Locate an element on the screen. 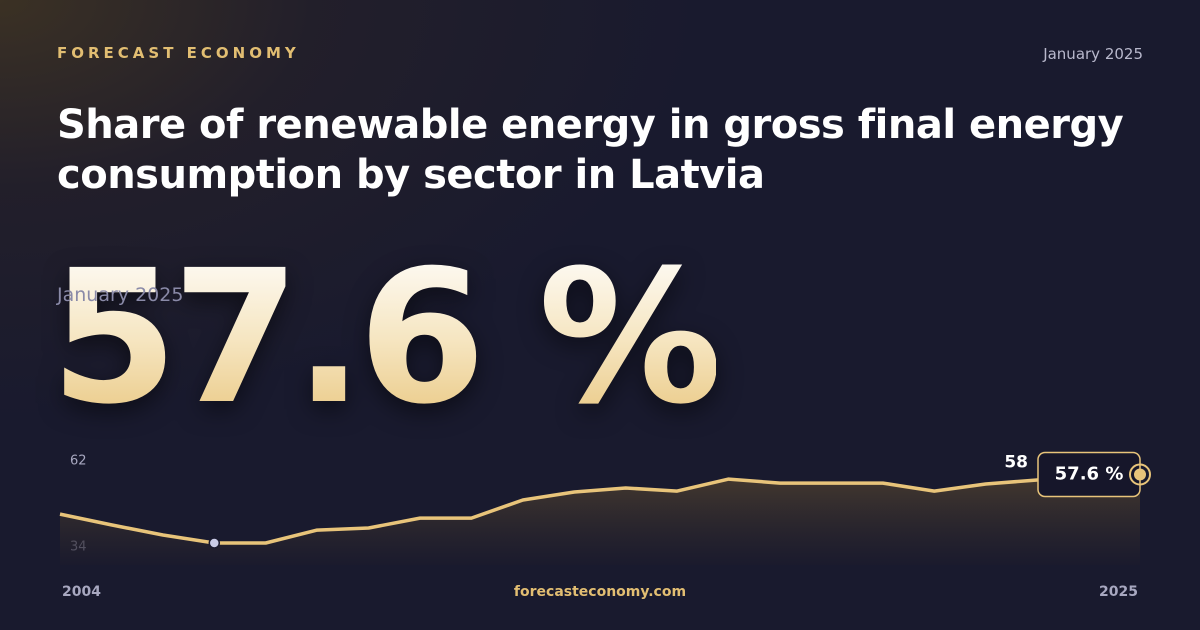 The height and width of the screenshot is (630, 1200). headline-date: January 2025 is located at coordinates (120, 295).